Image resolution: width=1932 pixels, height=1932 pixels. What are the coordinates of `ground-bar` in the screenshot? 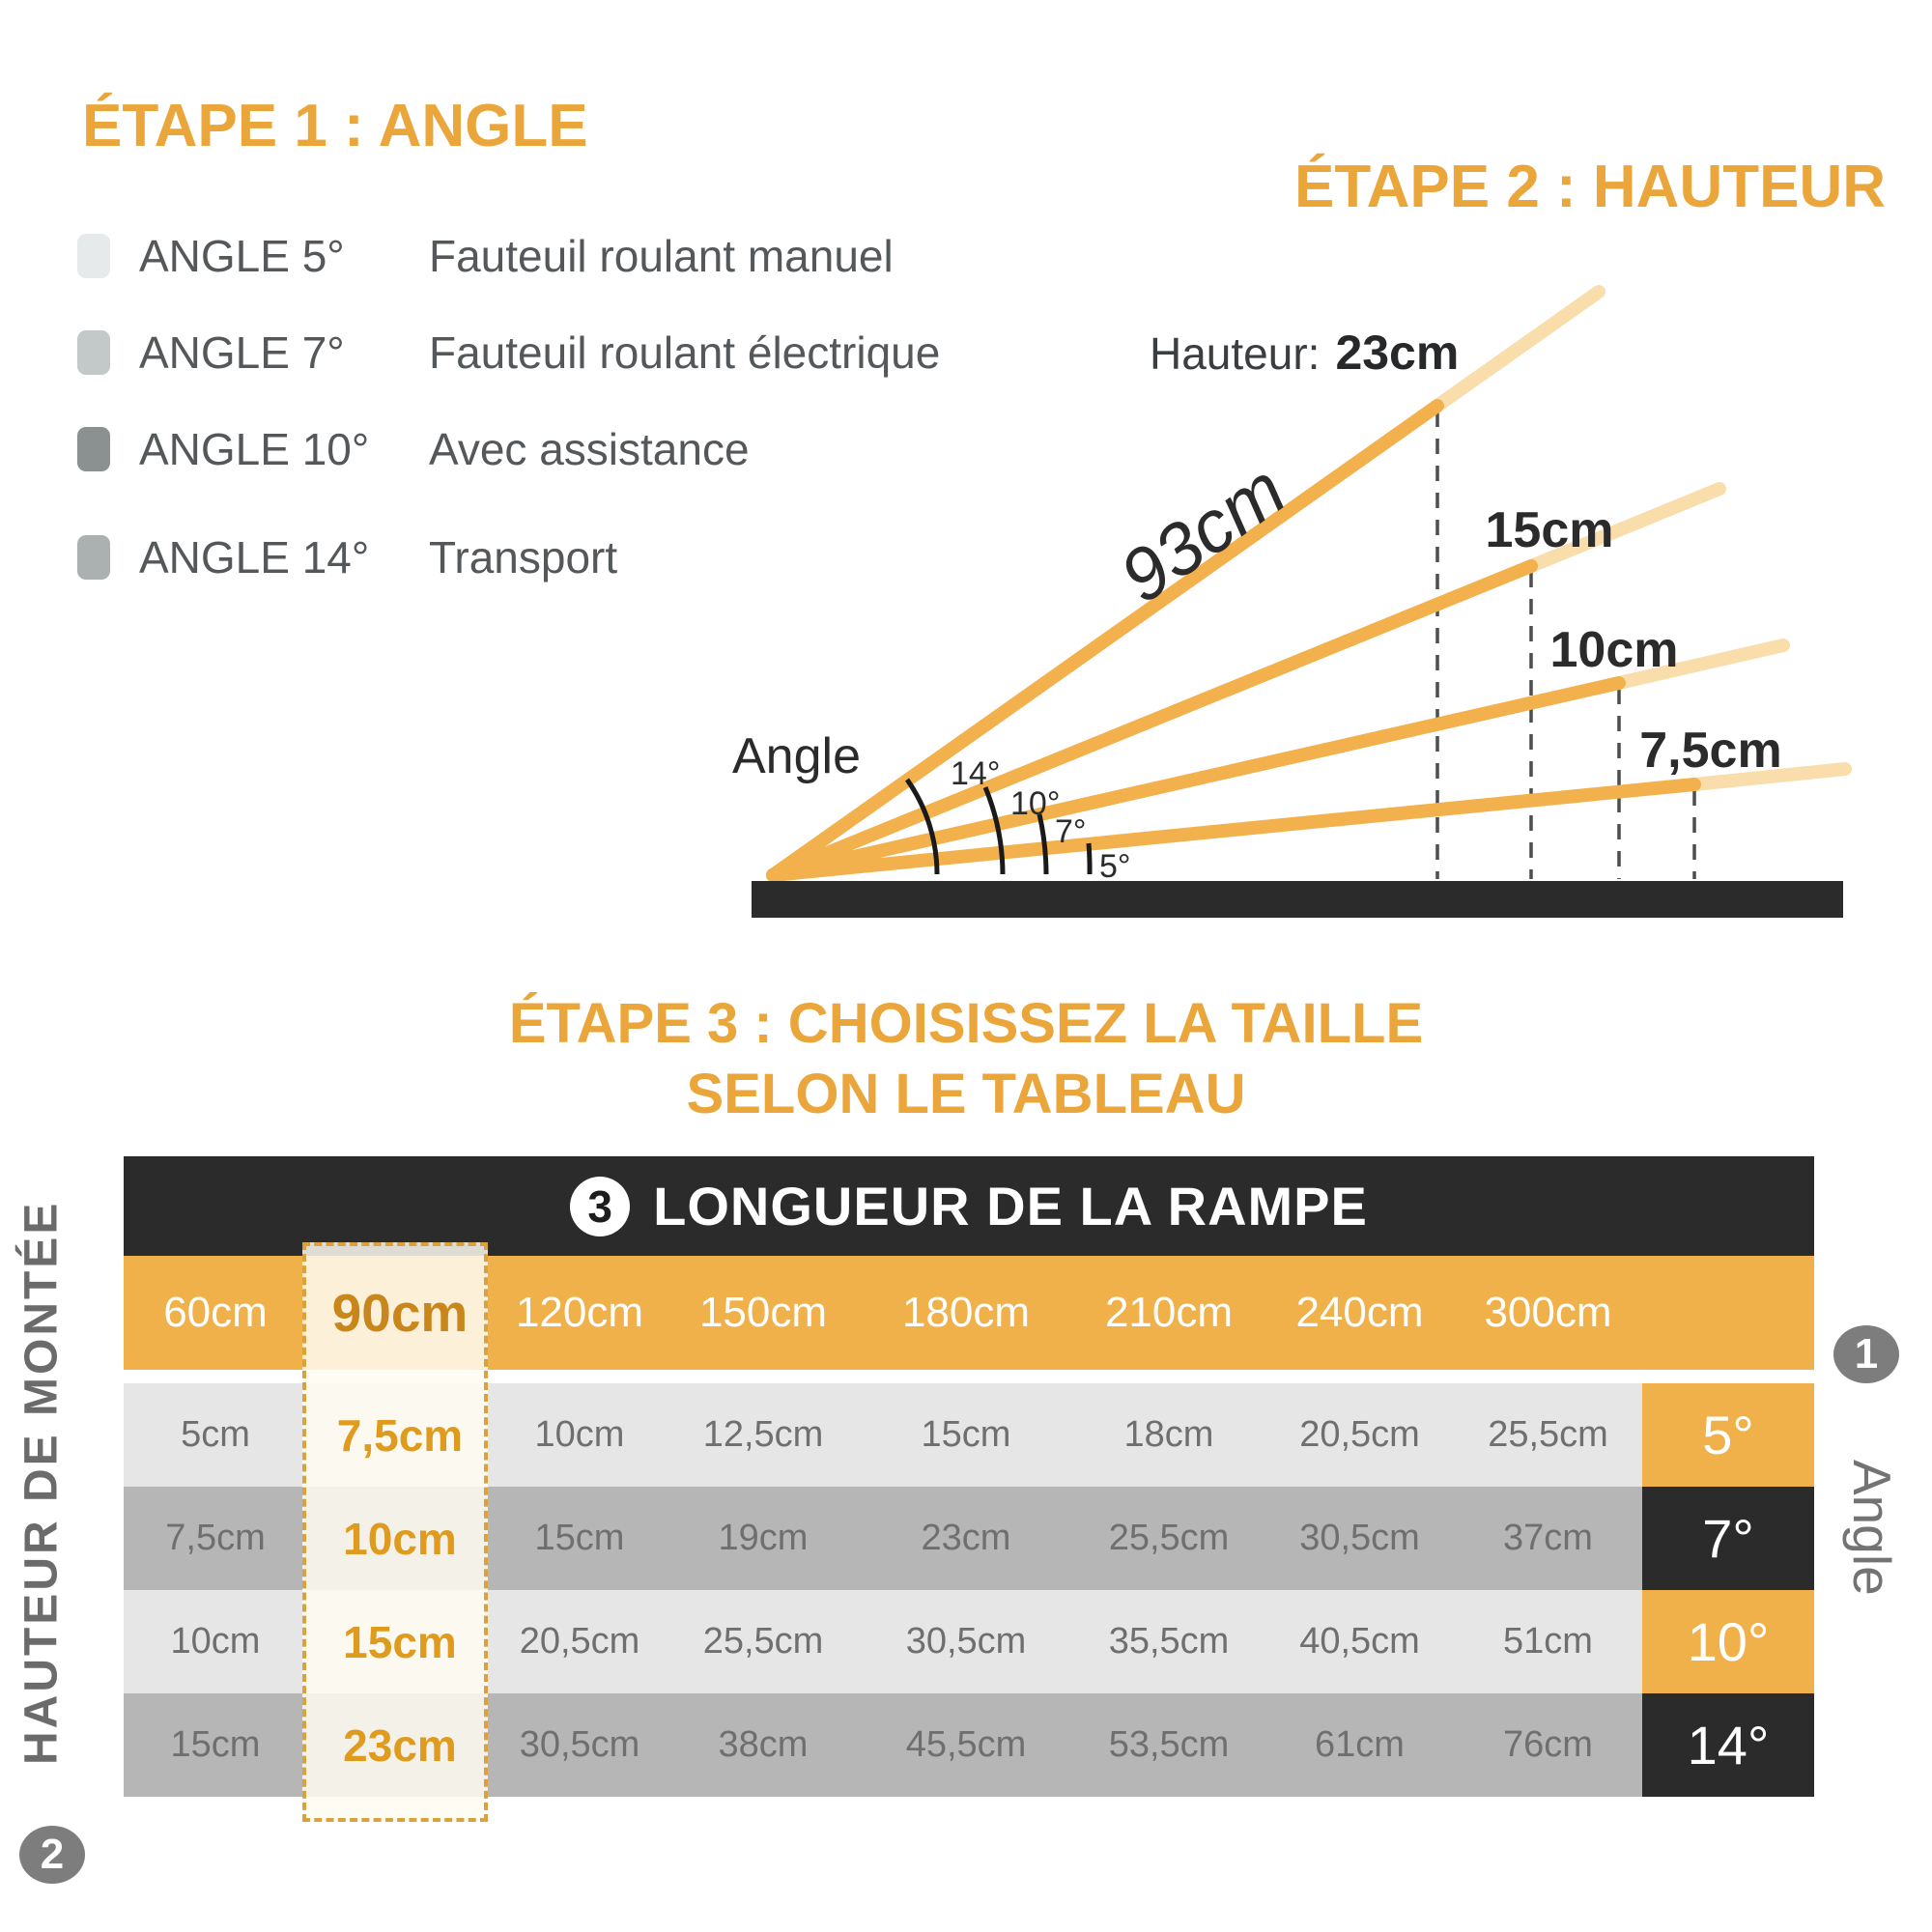 It's located at (1297, 899).